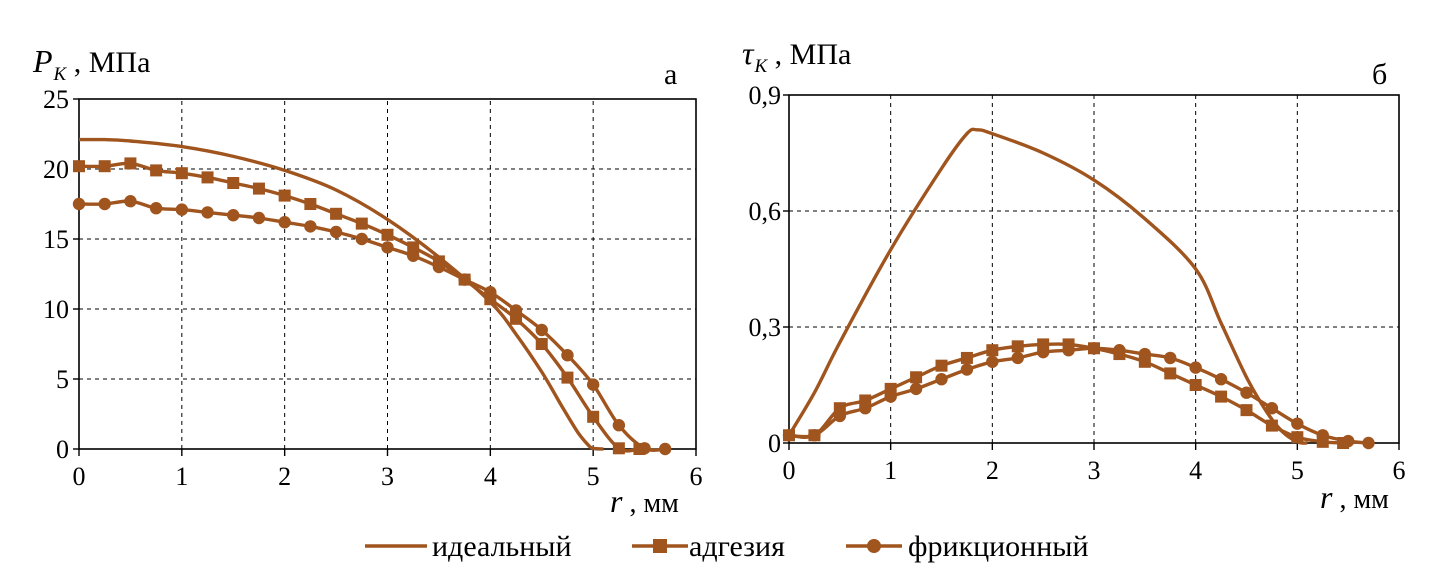 The width and height of the screenshot is (1445, 576). I want to click on y-tick-label-4: 20, so click(56, 169).